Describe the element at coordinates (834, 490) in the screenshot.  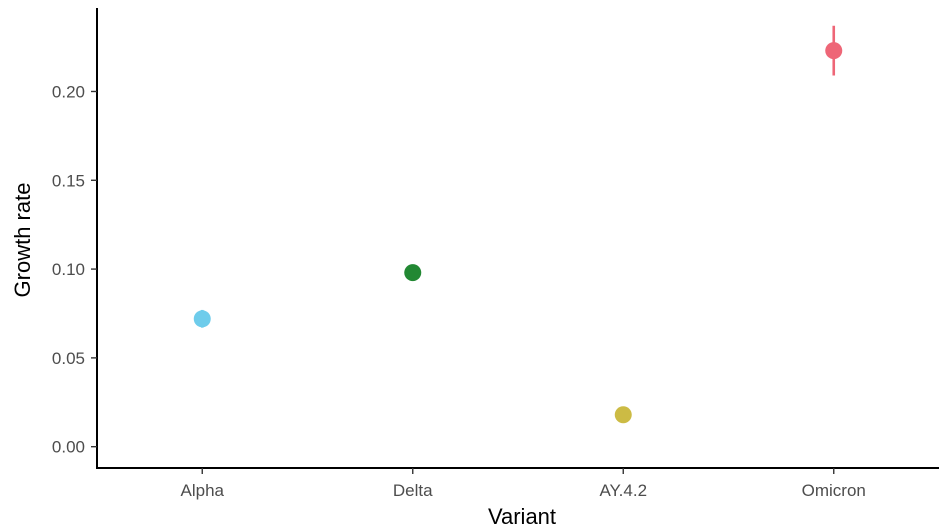
I see `x-tick-label: Omicron` at that location.